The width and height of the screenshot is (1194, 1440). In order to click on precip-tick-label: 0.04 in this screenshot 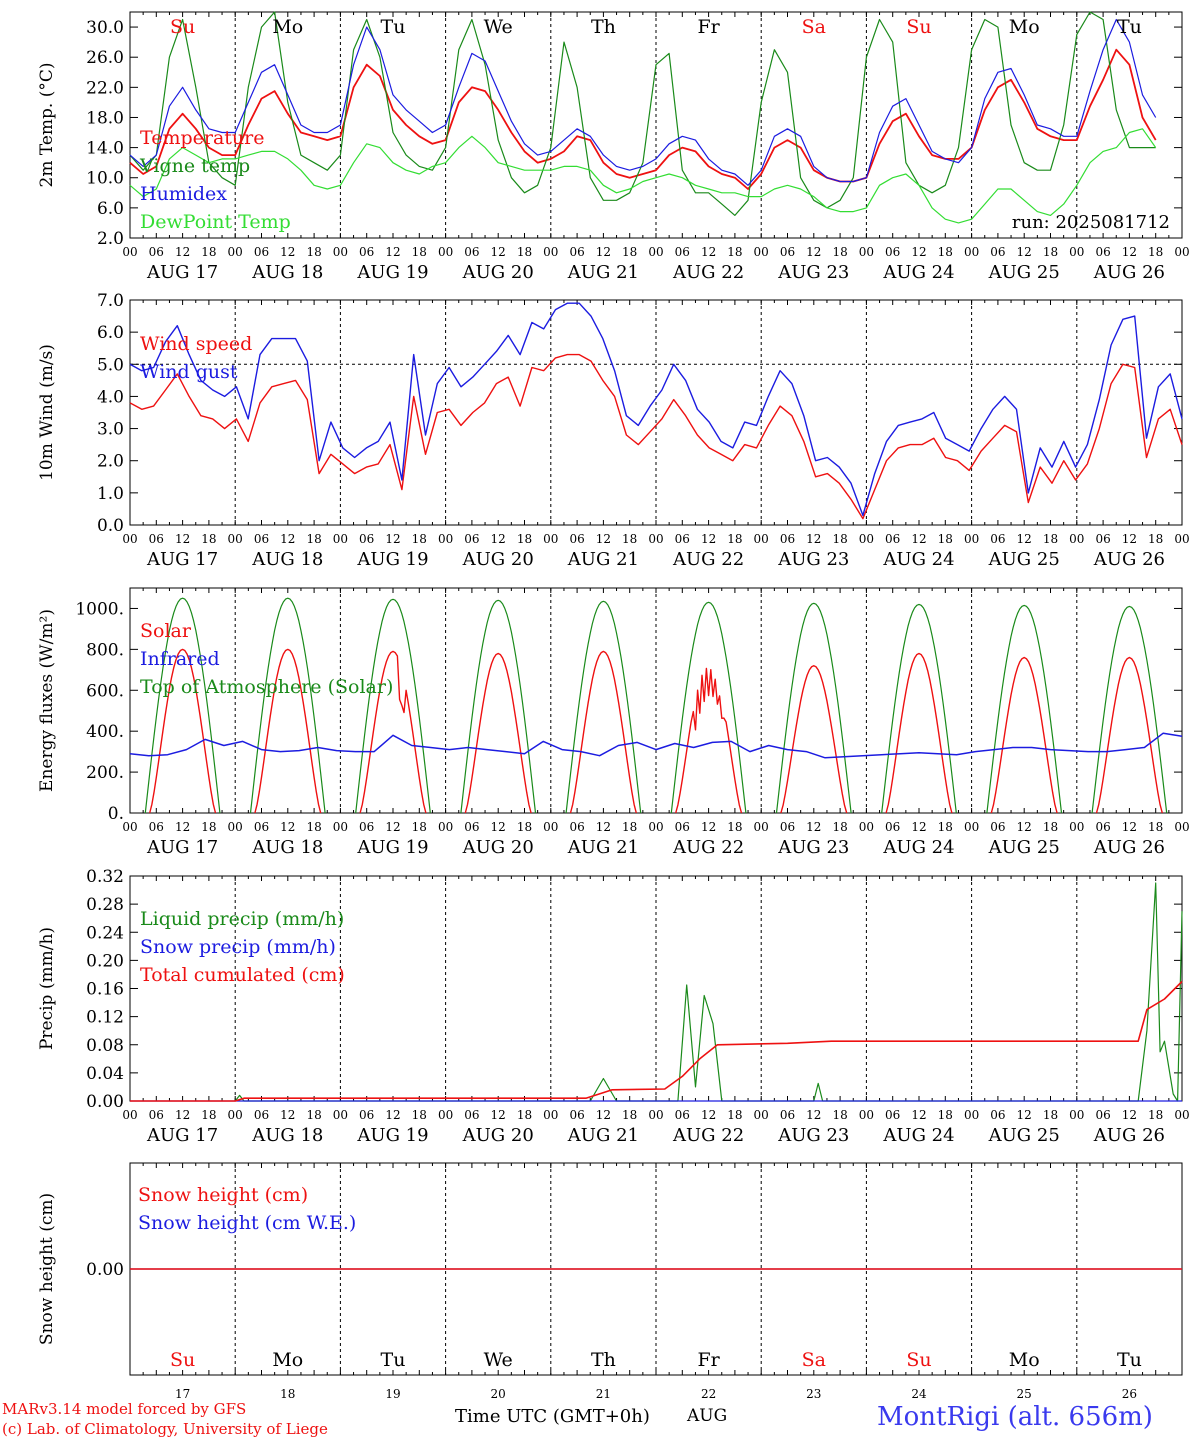, I will do `click(105, 1074)`.